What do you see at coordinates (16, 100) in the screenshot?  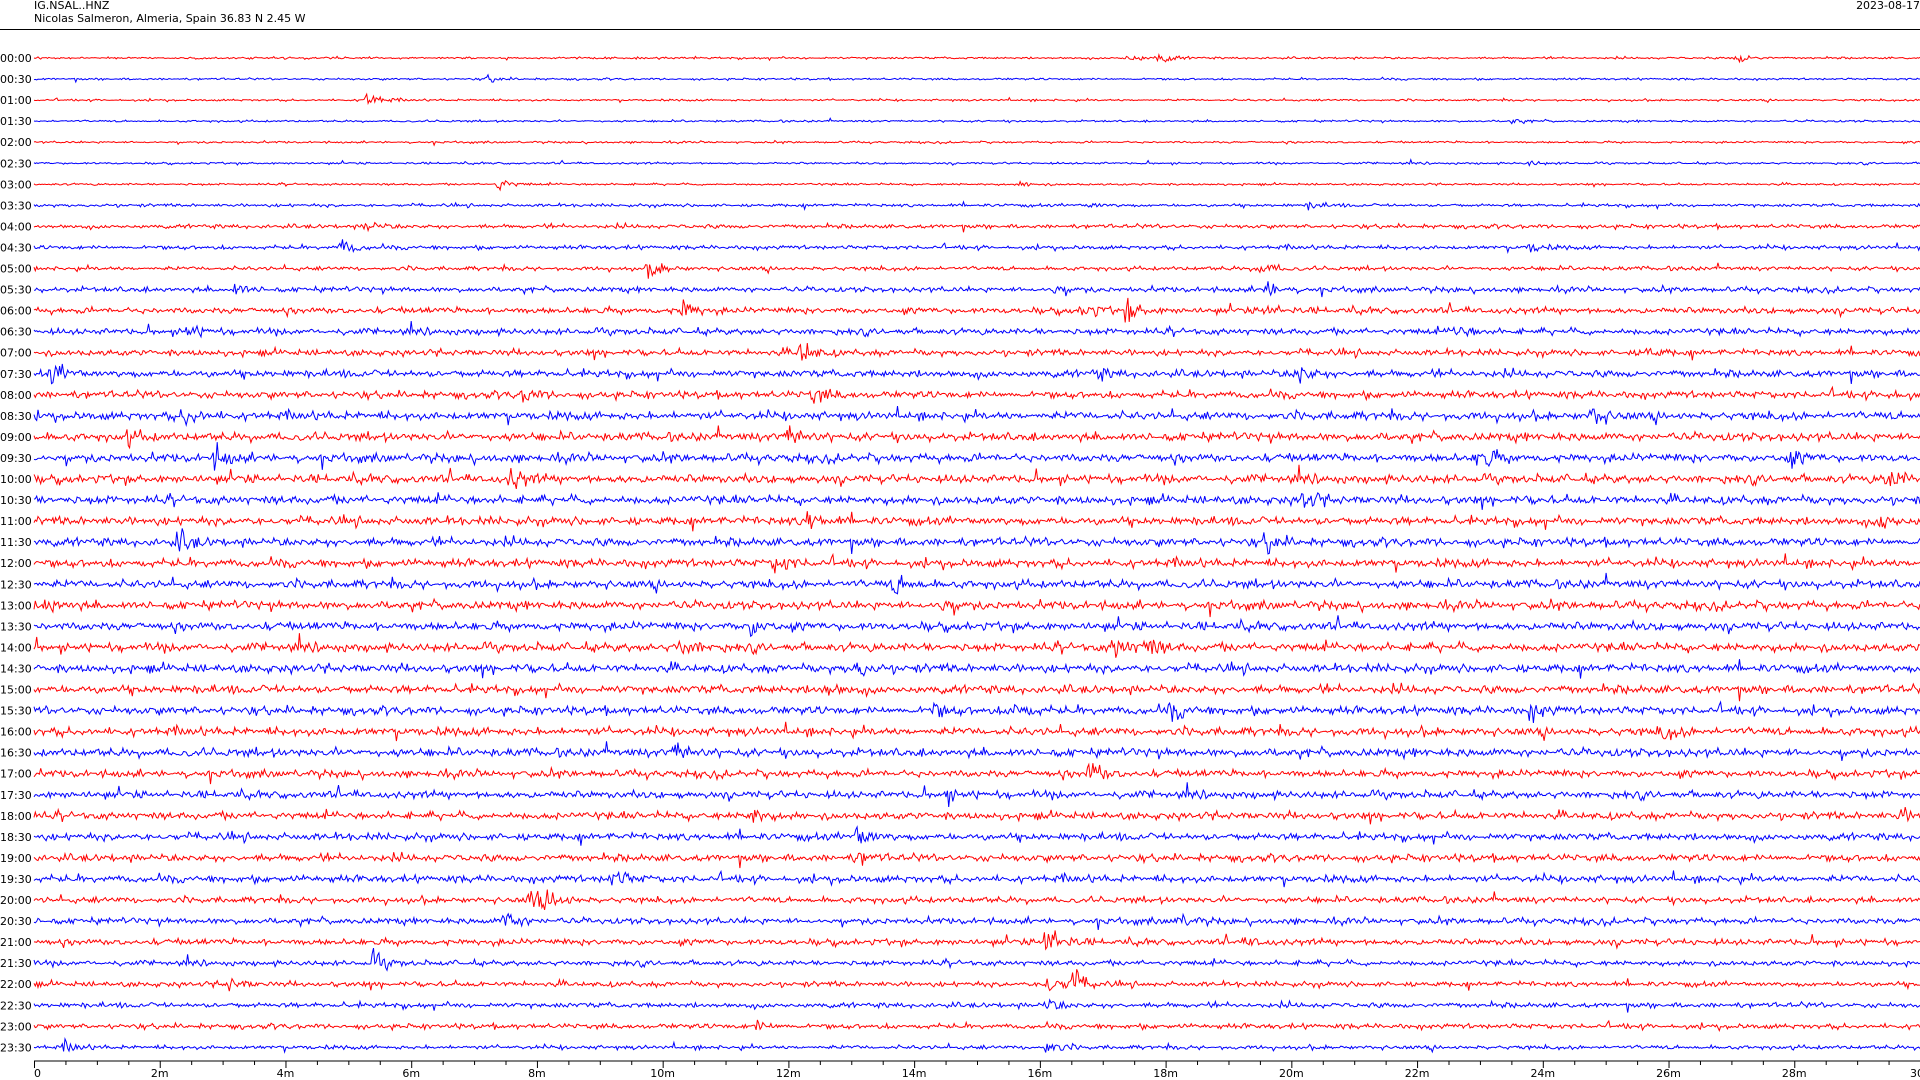 I see `row-label: 01:00` at bounding box center [16, 100].